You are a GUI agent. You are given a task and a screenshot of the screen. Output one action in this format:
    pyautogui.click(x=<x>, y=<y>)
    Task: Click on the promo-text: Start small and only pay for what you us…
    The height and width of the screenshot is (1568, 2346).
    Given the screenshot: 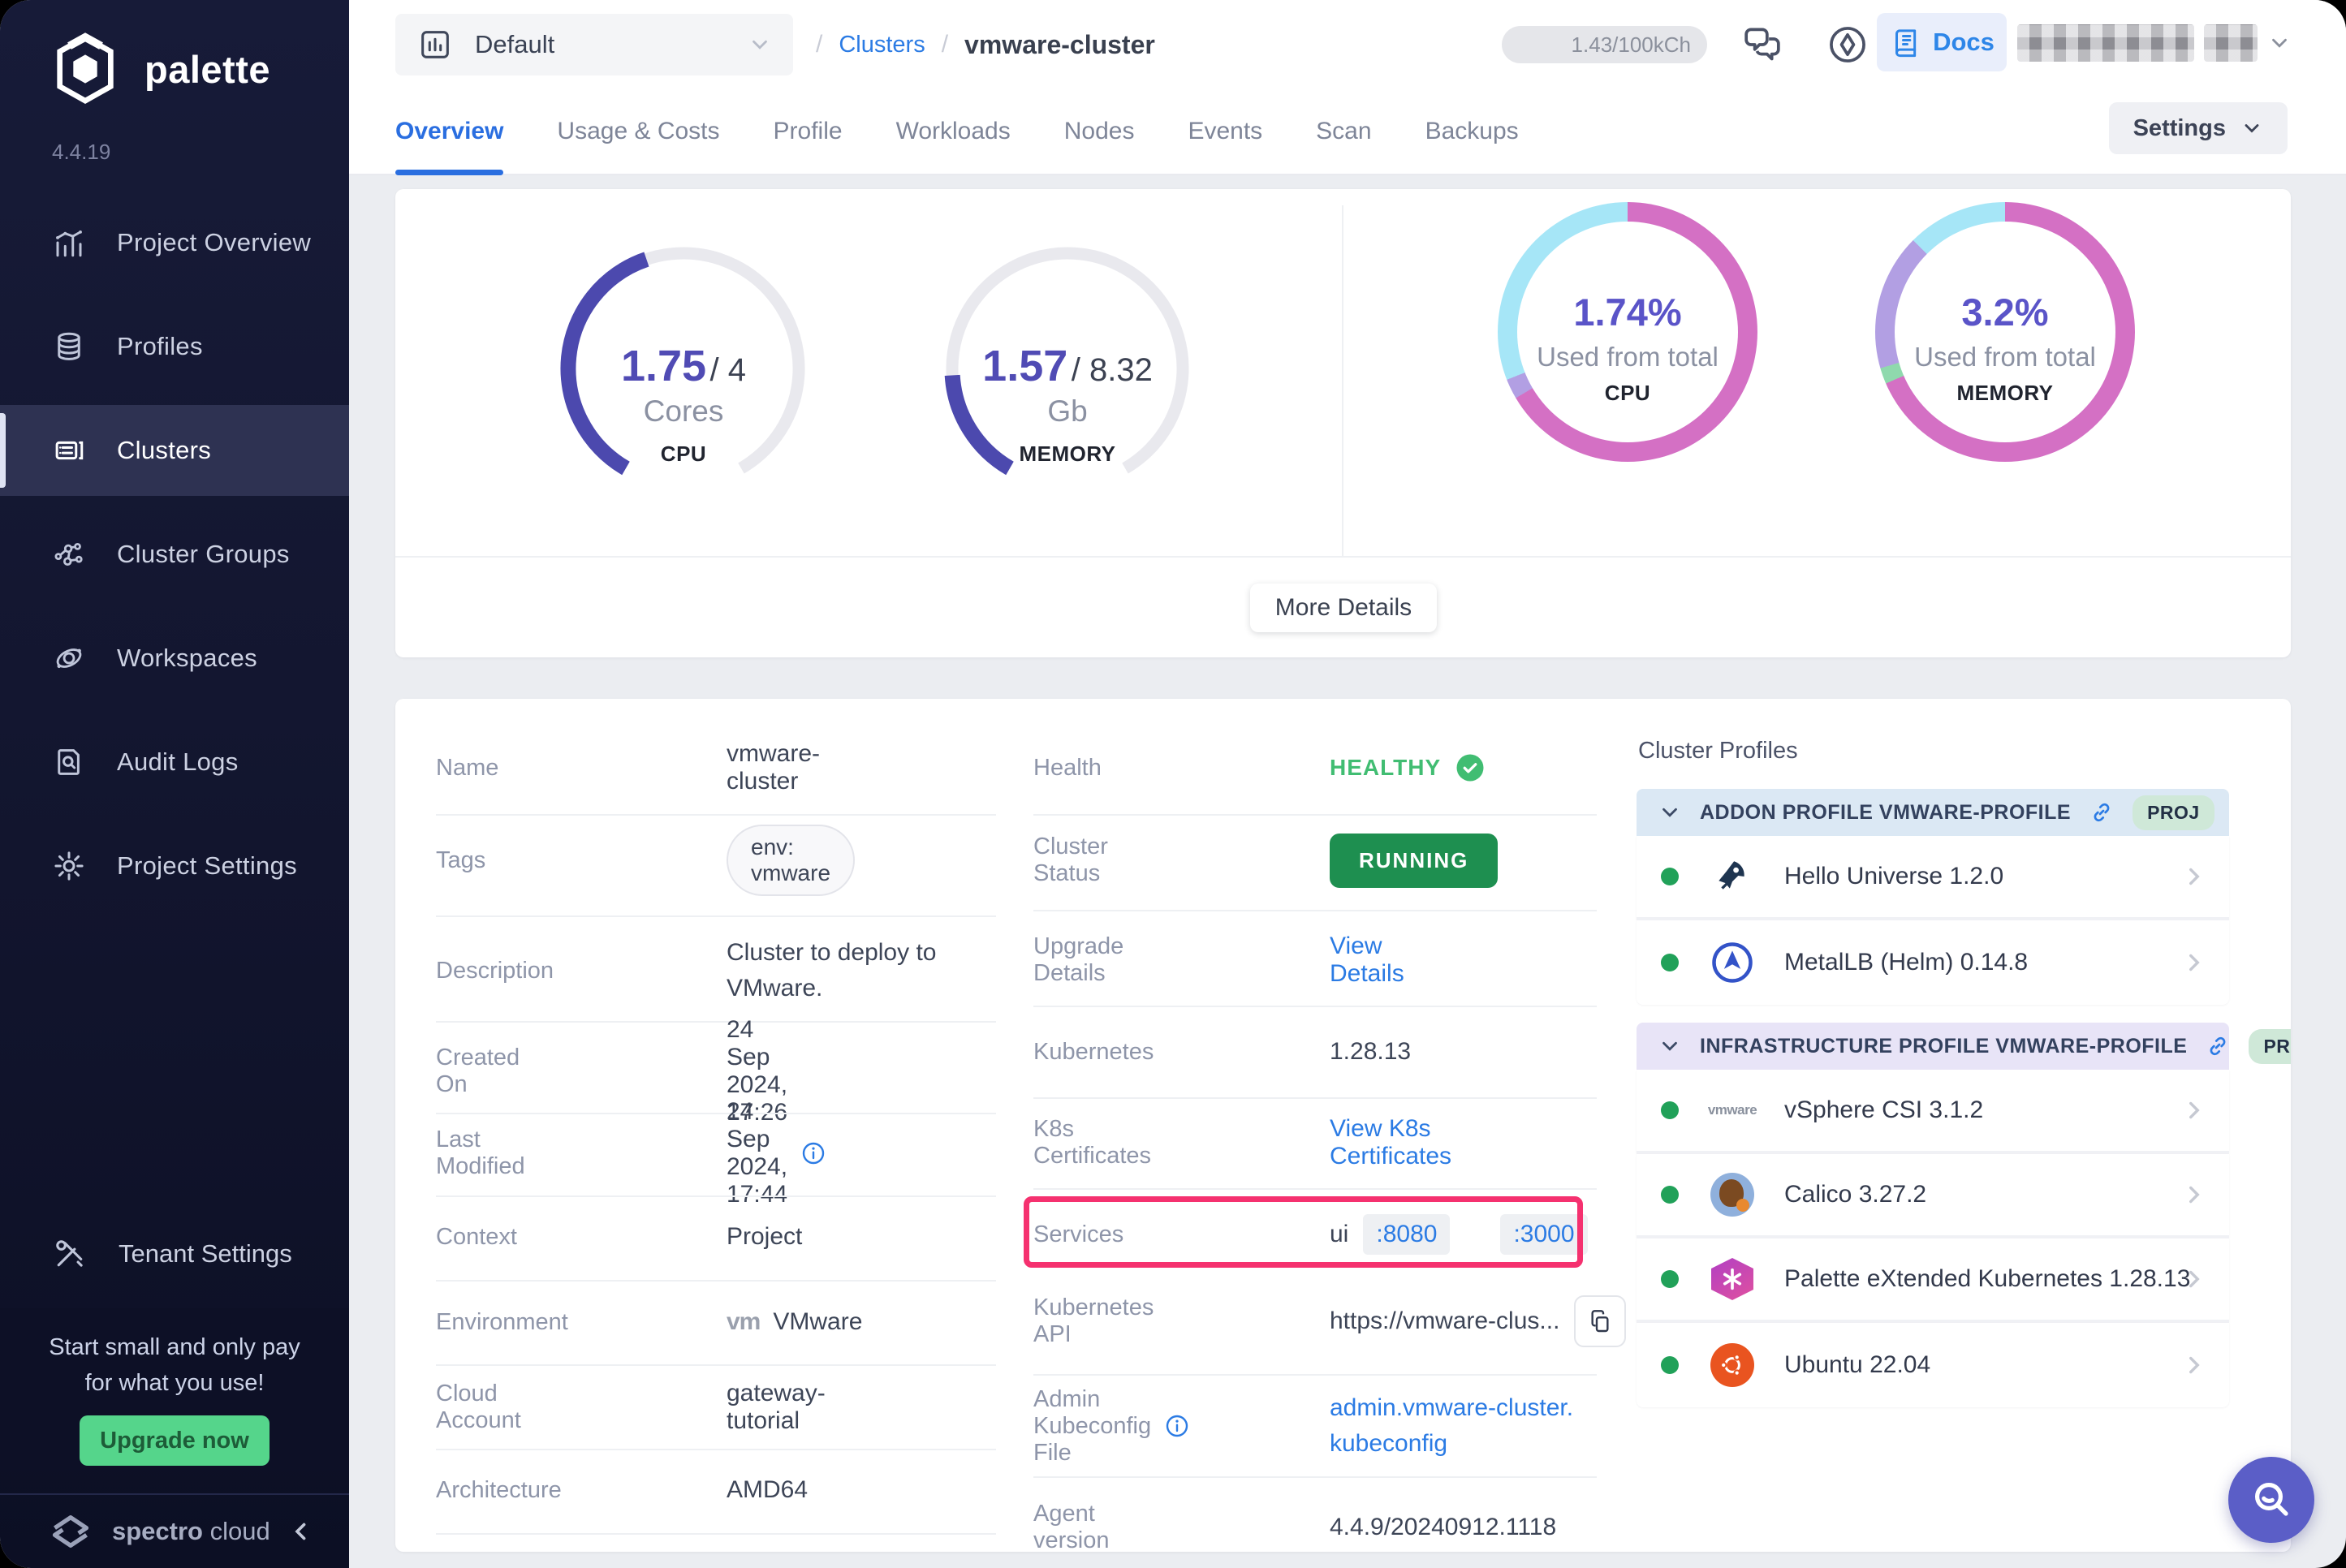 What is the action you would take?
    pyautogui.click(x=174, y=1354)
    